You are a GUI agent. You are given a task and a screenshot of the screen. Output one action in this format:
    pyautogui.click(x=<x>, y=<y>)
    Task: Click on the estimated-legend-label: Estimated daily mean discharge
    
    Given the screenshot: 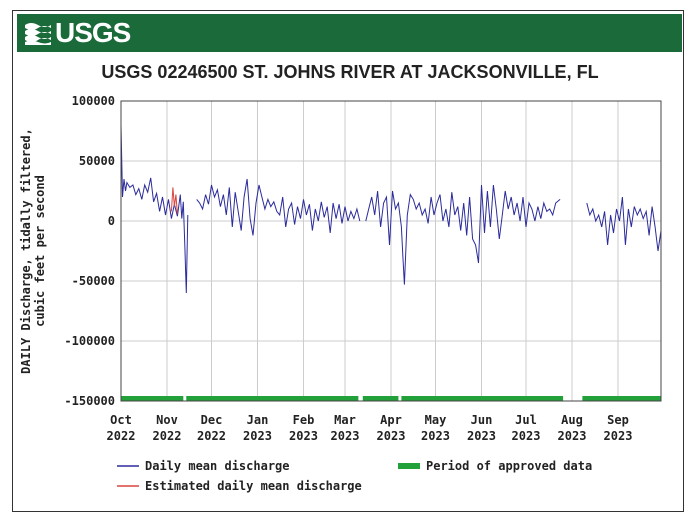 What is the action you would take?
    pyautogui.click(x=253, y=486)
    